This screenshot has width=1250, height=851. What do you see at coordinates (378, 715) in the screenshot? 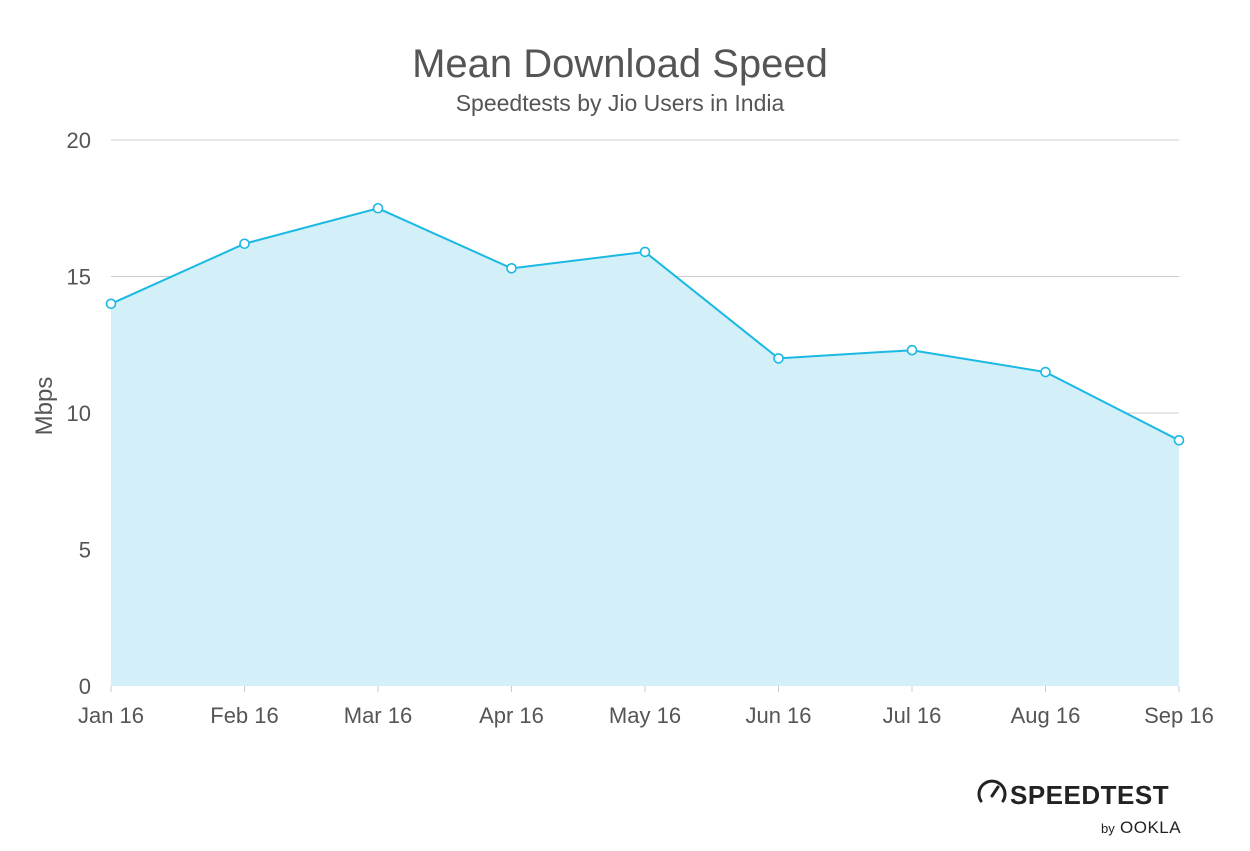
I see `x-tick-label: Mar 16` at bounding box center [378, 715].